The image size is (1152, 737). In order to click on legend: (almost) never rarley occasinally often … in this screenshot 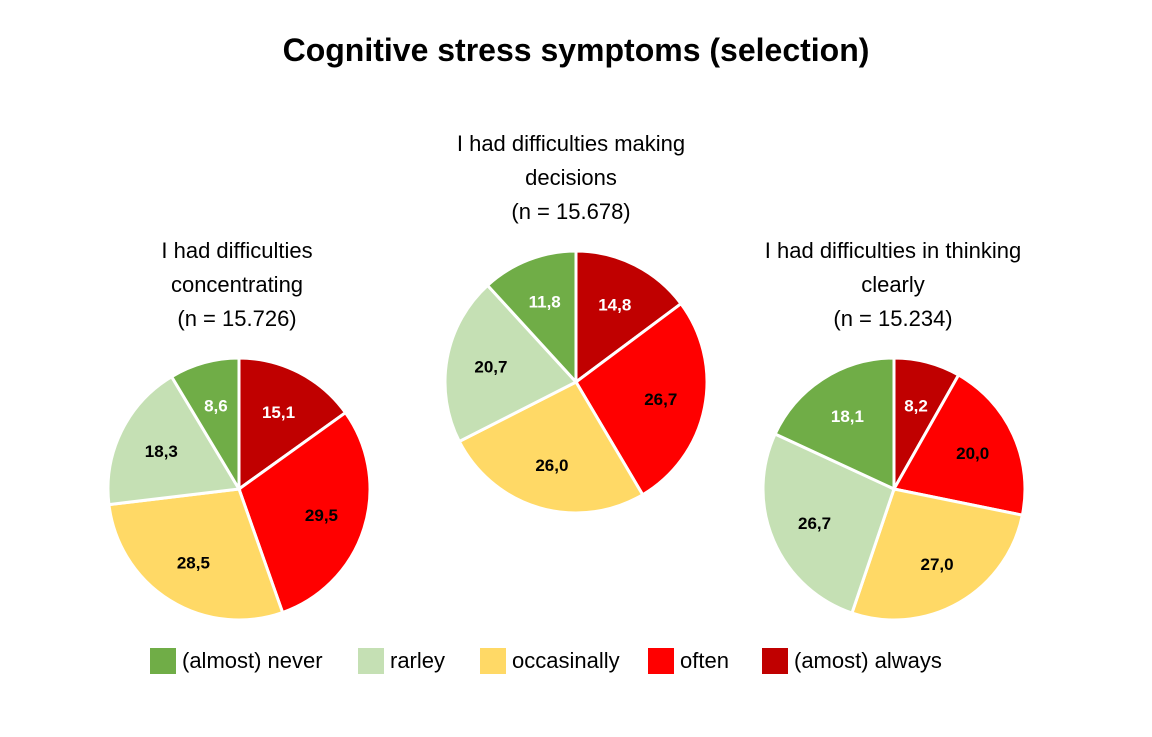, I will do `click(576, 665)`.